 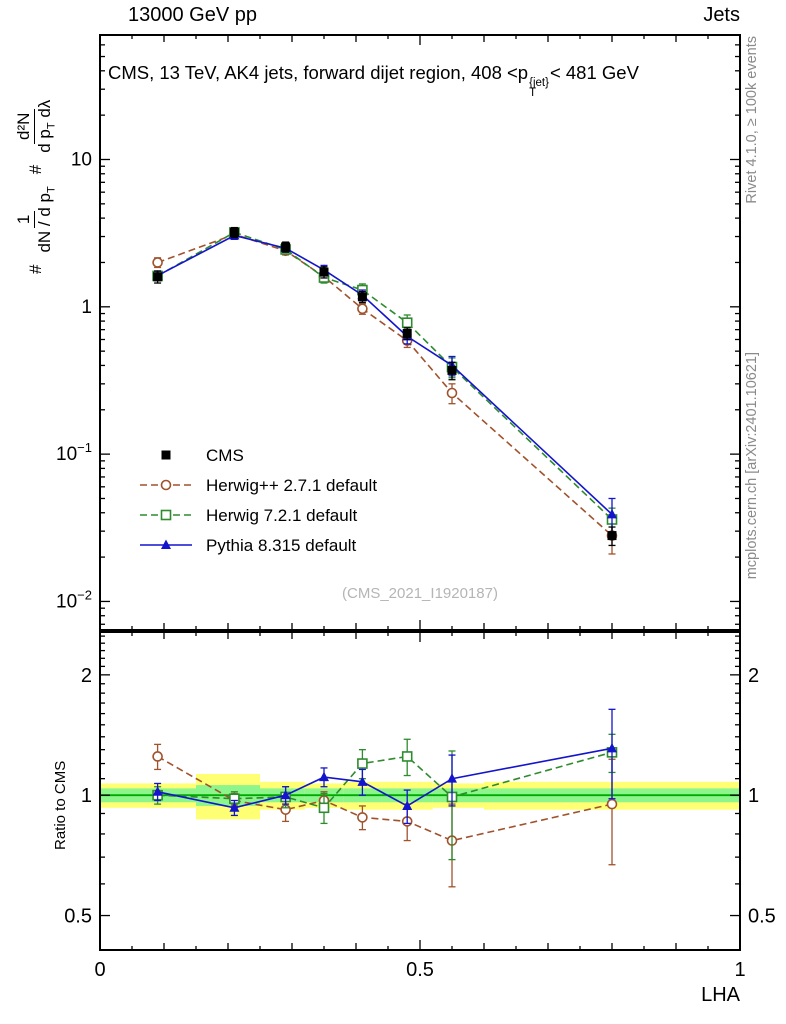 I want to click on x-axis-label: LHA, so click(x=720, y=995).